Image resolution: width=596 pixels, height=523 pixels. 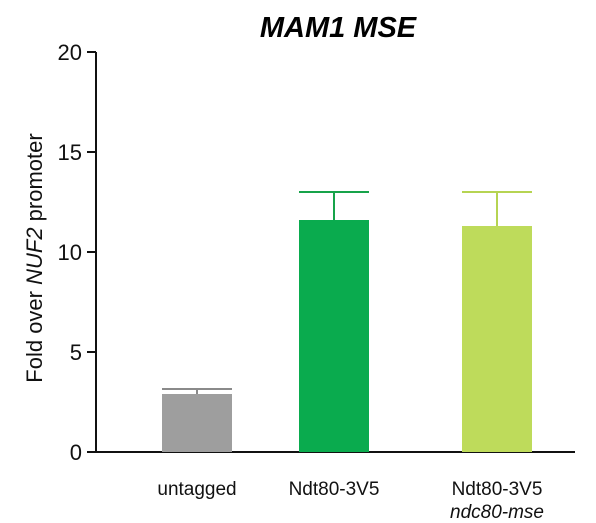 I want to click on y-tick-label: 15, so click(x=70, y=152).